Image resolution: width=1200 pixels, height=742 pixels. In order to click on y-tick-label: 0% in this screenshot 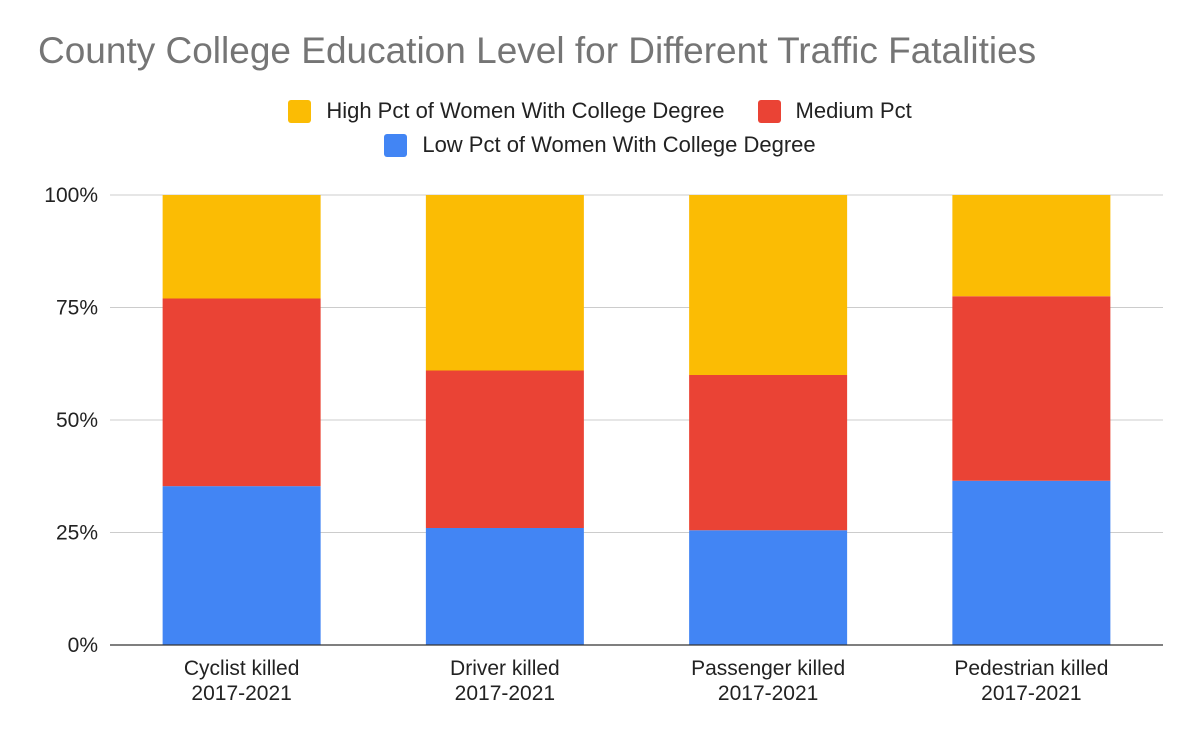, I will do `click(83, 645)`.